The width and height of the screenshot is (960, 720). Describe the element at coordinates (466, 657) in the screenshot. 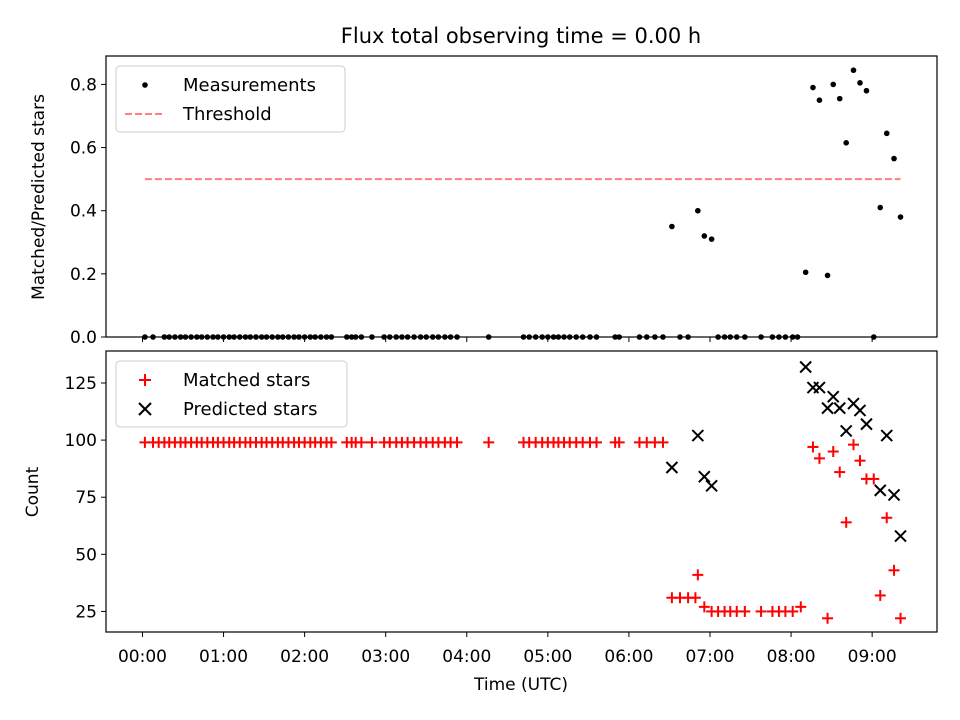

I see `x-tick-label: 04:00` at that location.